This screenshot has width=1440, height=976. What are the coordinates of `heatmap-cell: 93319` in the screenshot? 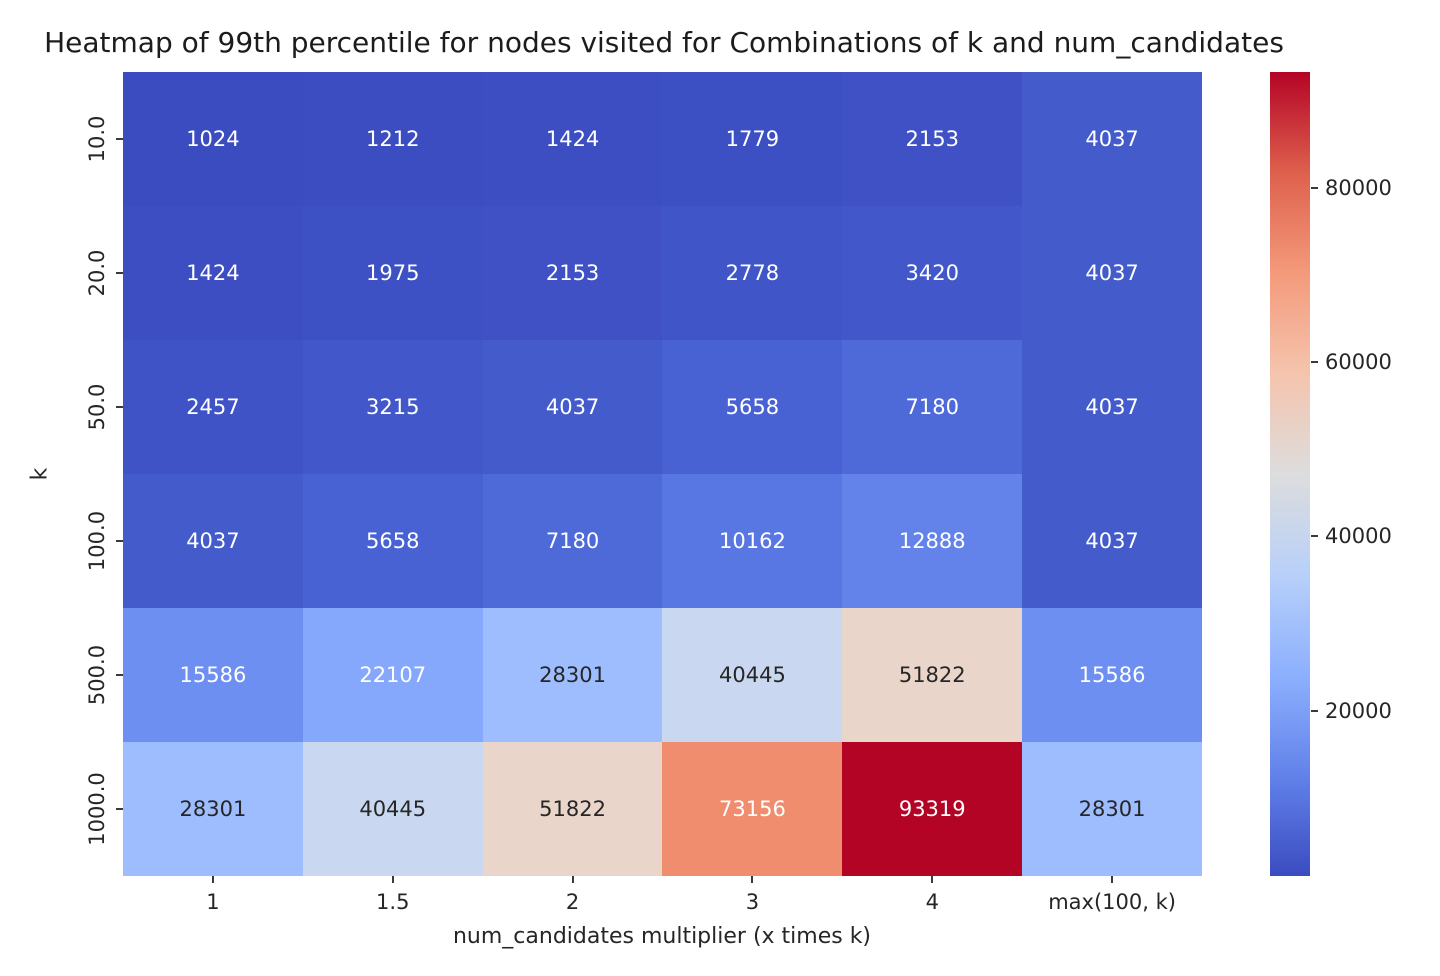 It's located at (932, 809).